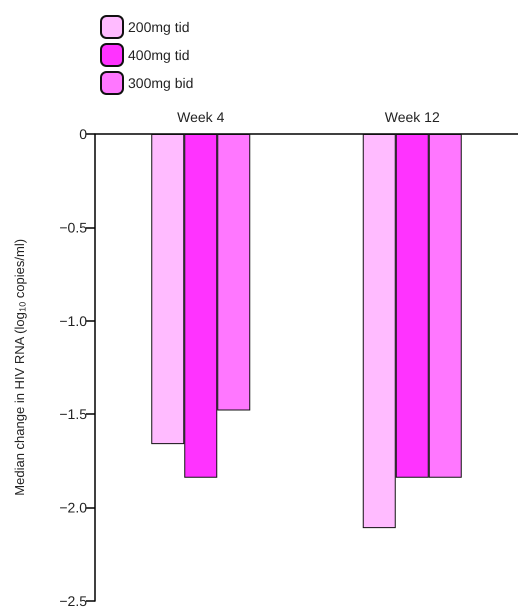 The image size is (518, 609). Describe the element at coordinates (201, 117) in the screenshot. I see `x-tick-label: Week 4` at that location.